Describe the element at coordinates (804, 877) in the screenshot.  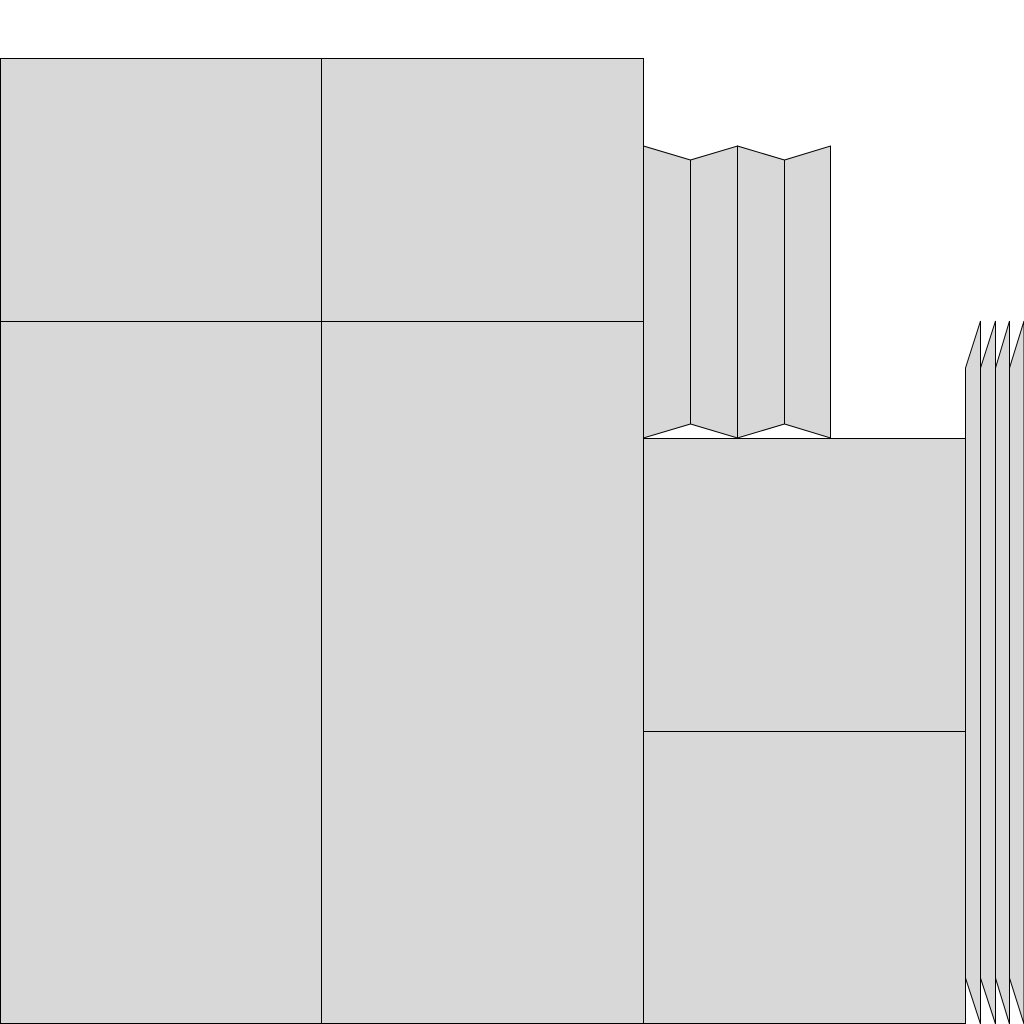
I see `panel-right-lower` at that location.